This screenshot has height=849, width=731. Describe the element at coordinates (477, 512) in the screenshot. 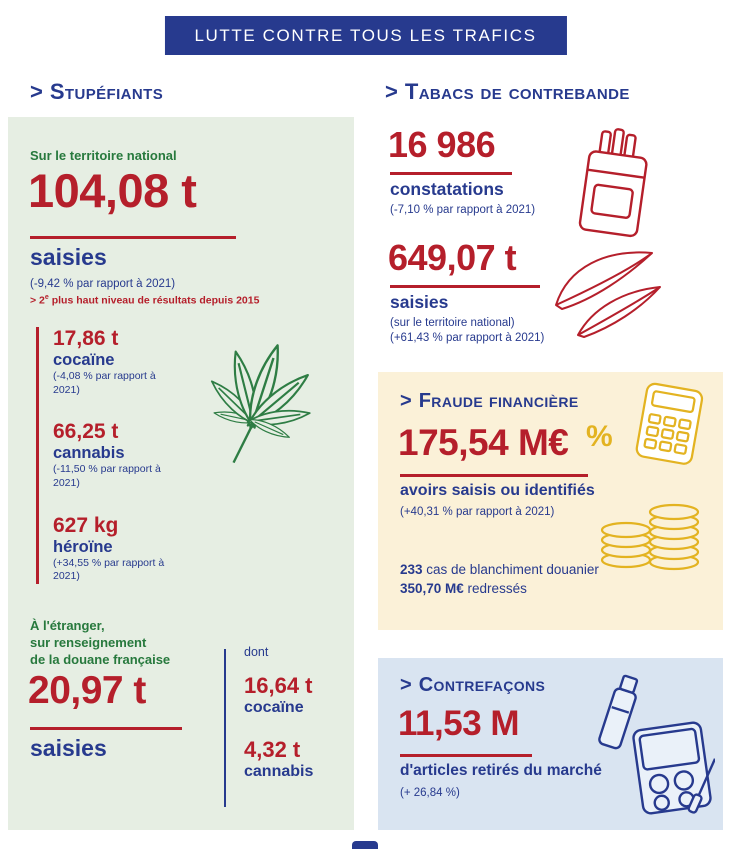

I see `fraude-note: (+40,31 % par rapport à 2021)` at that location.